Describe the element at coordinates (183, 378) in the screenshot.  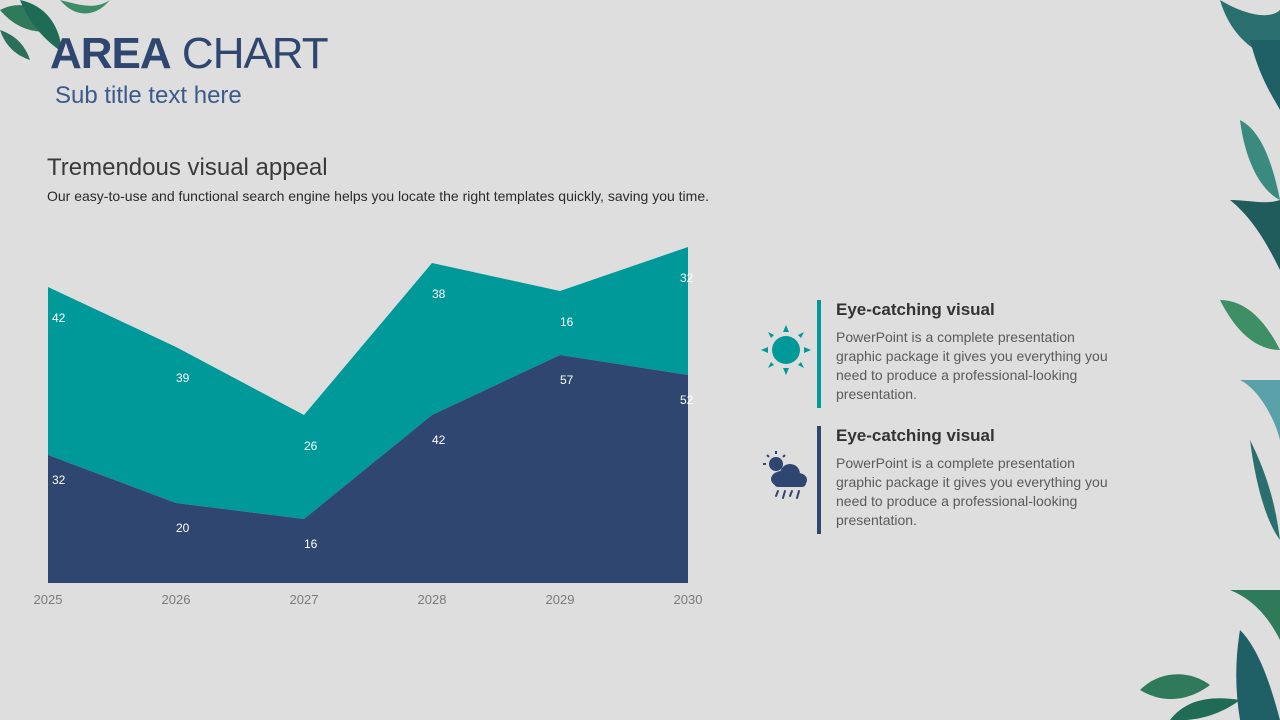
I see `data-label: 39` at that location.